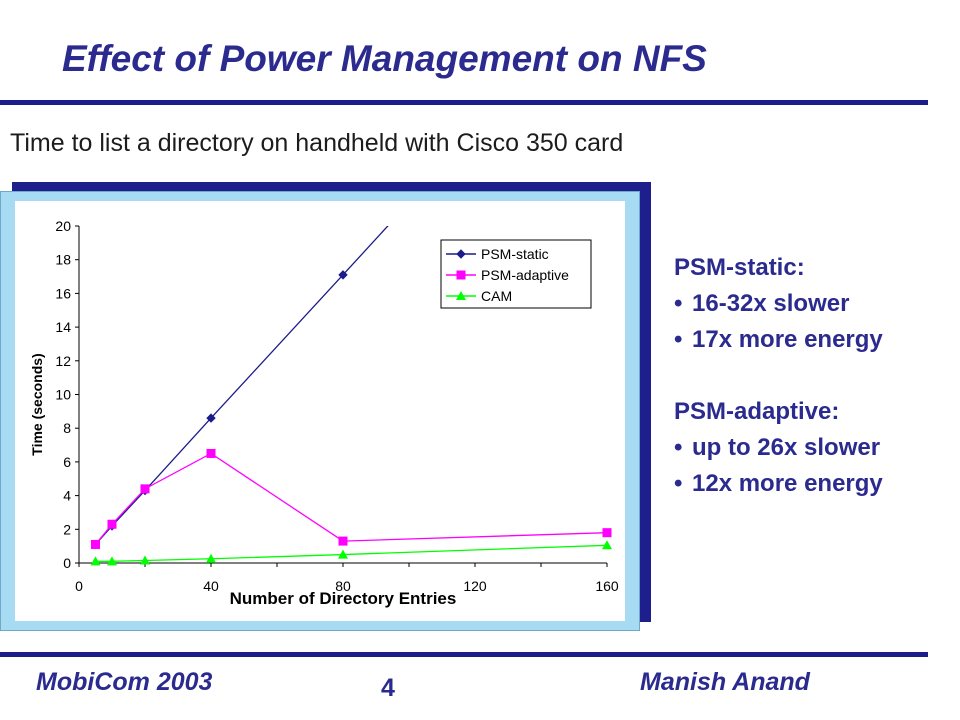 The height and width of the screenshot is (720, 960). What do you see at coordinates (67, 529) in the screenshot?
I see `y-tick-label-2: 2` at bounding box center [67, 529].